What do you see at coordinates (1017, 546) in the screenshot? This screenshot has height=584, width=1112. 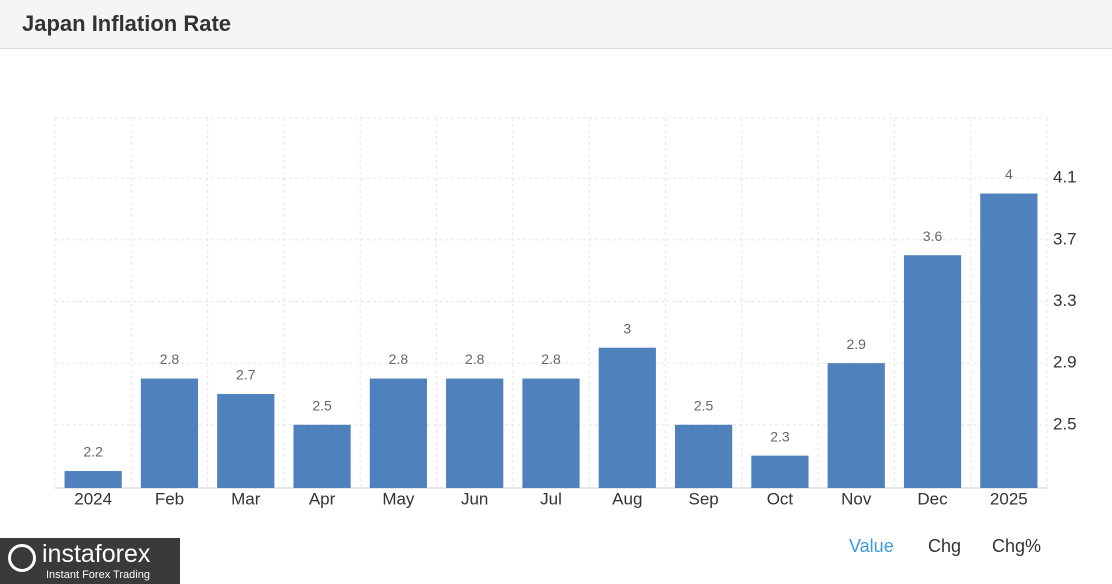 I see `tab: Chg%` at bounding box center [1017, 546].